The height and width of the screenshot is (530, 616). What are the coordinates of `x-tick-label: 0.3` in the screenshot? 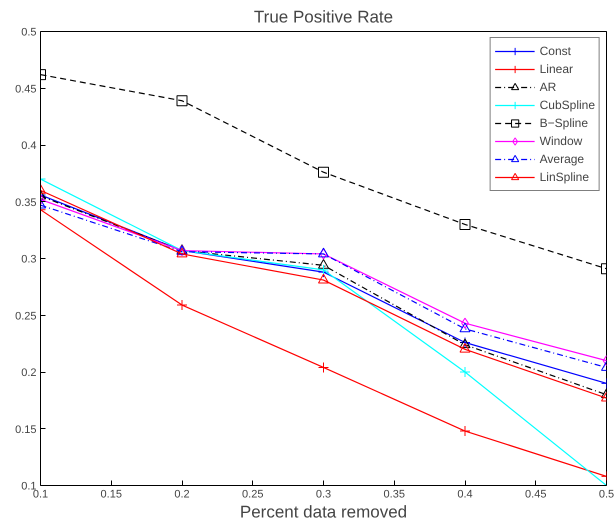 It's located at (324, 494).